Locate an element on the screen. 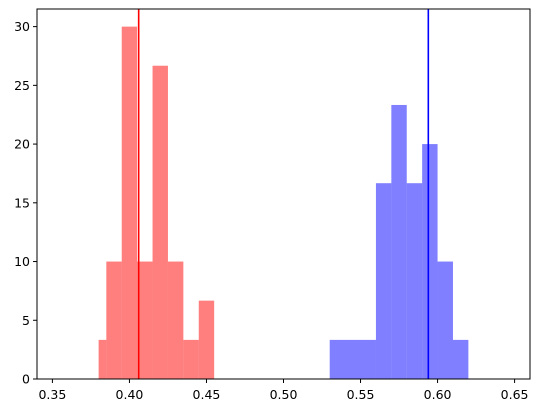  y-tick-label: 20 is located at coordinates (22, 144).